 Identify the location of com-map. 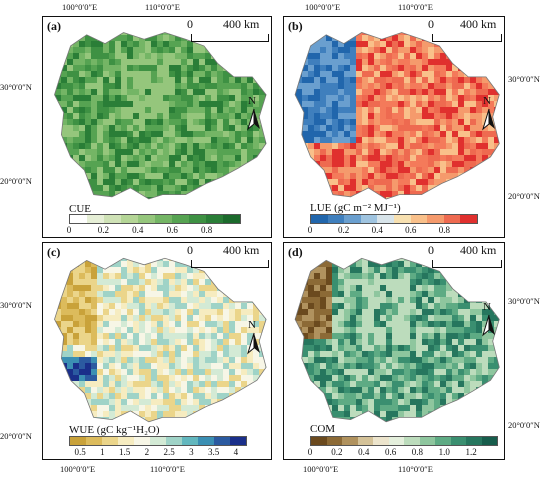
(397, 340).